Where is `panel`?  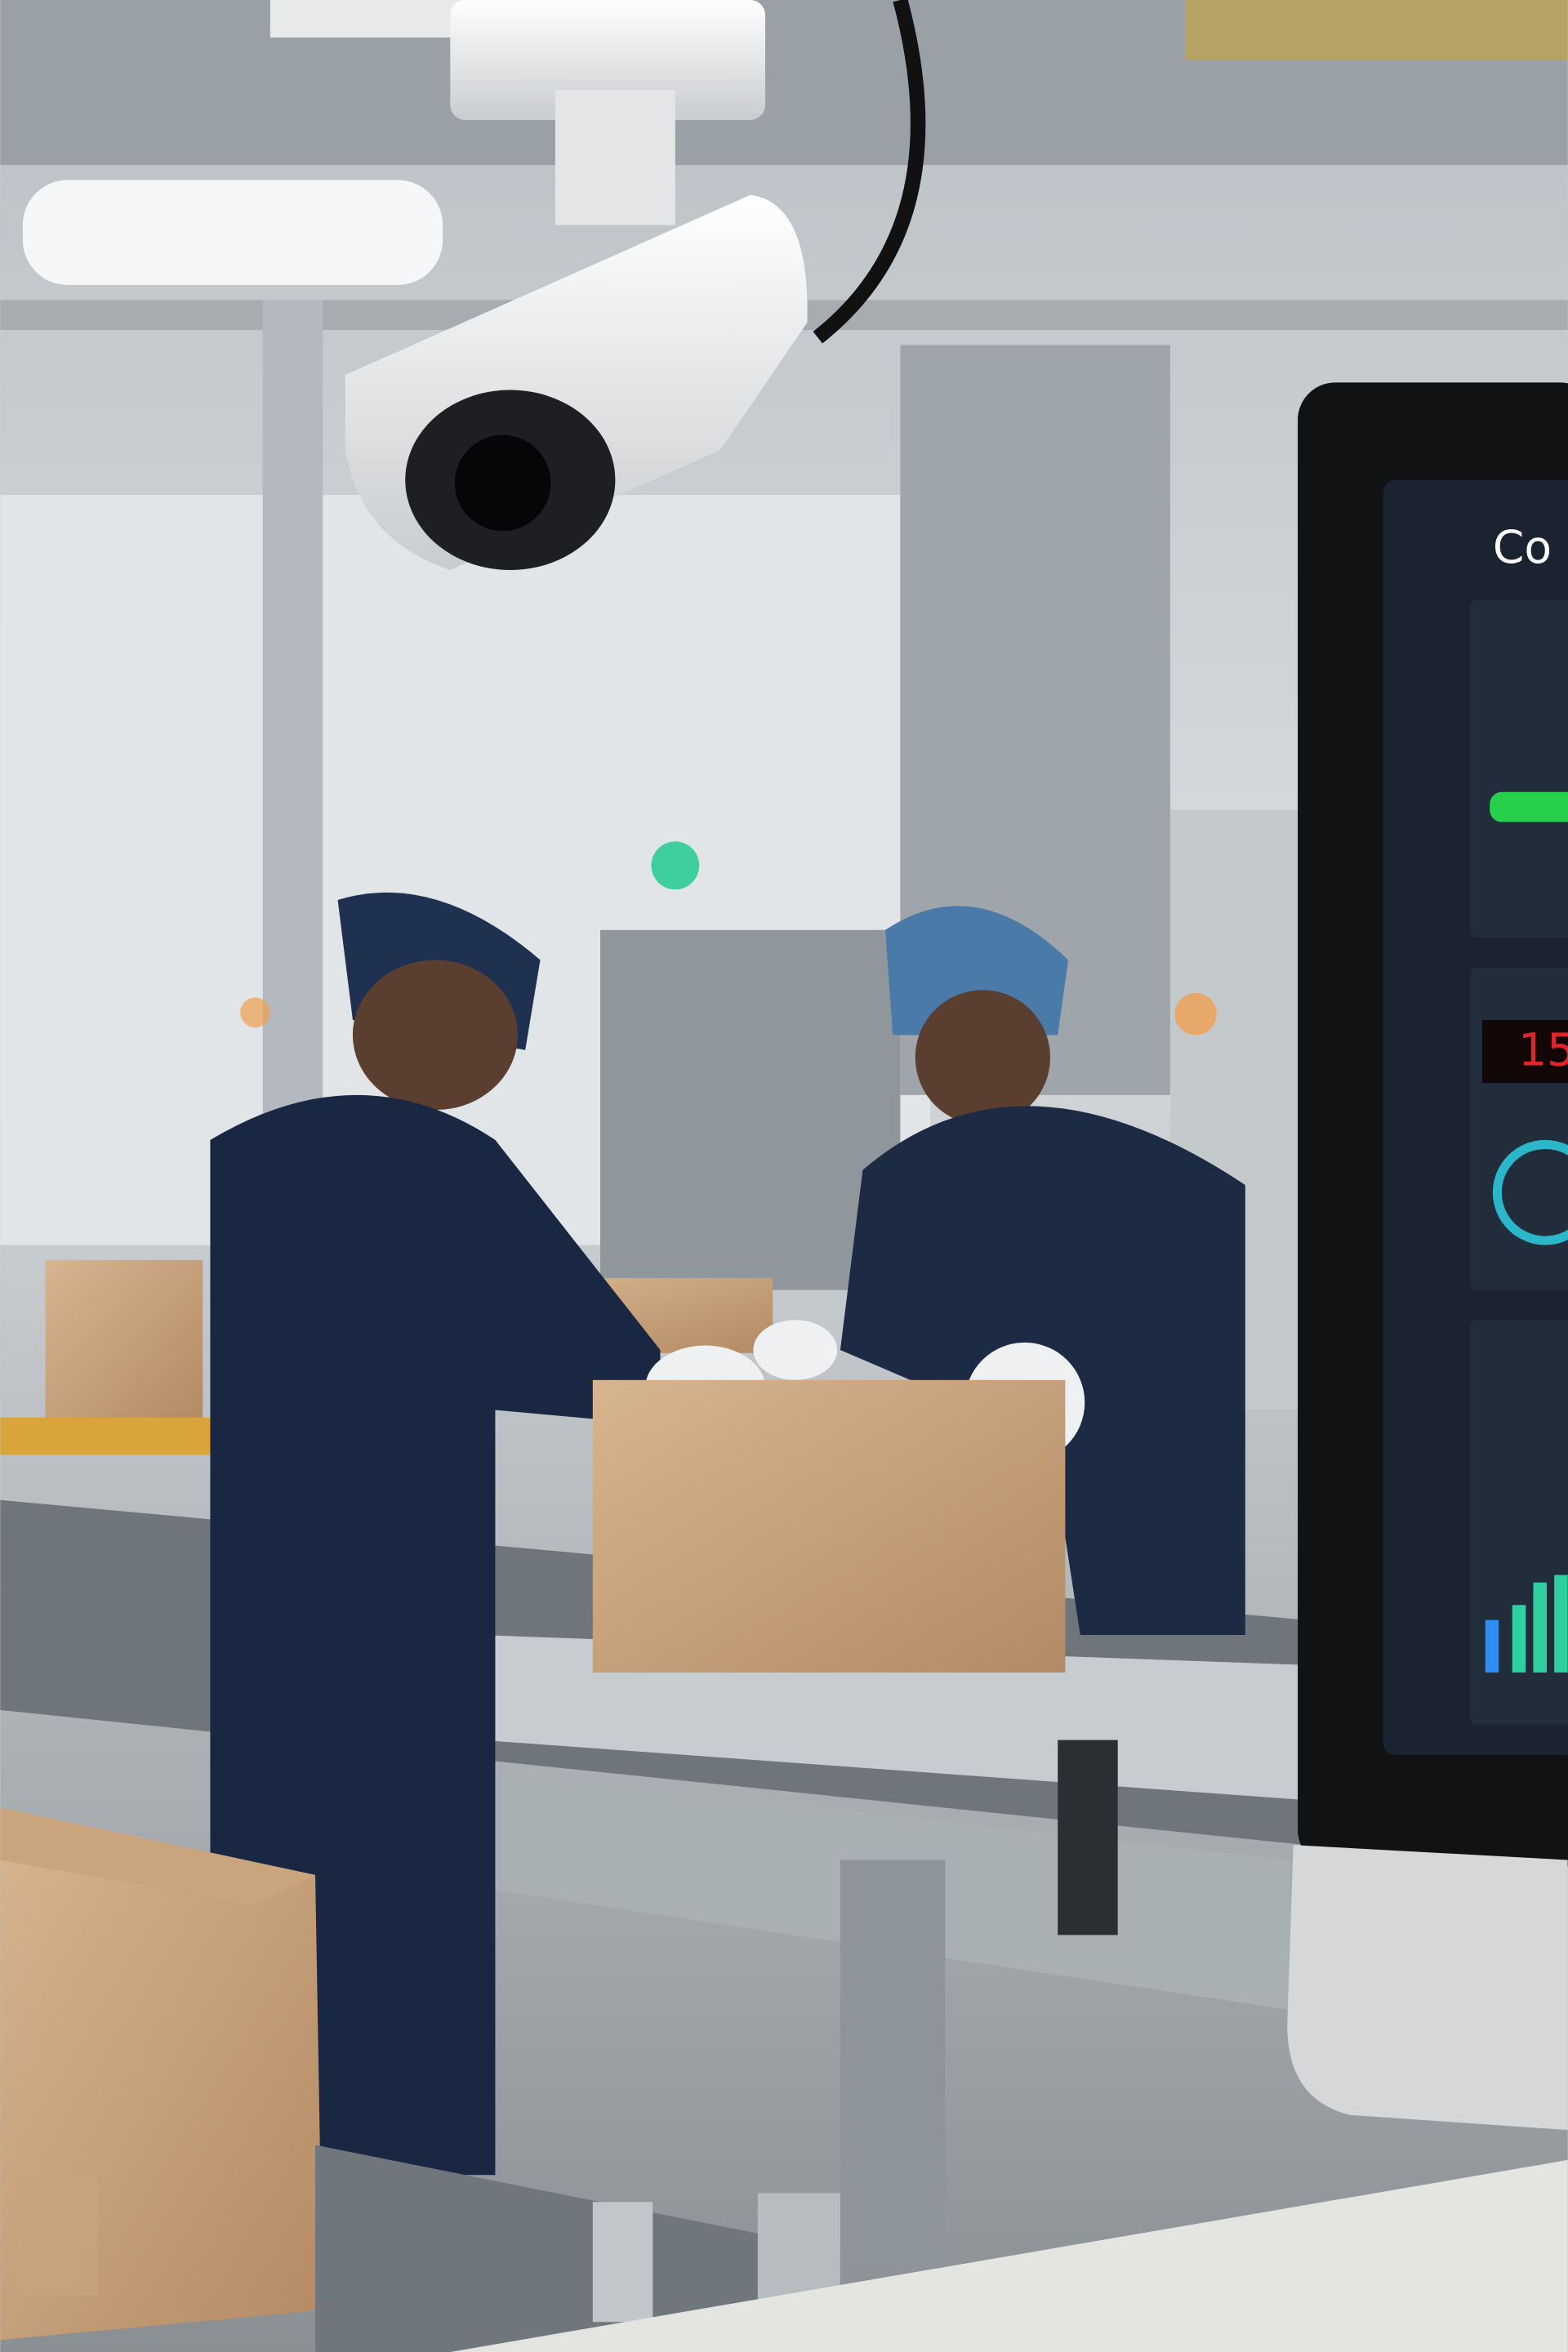 panel is located at coordinates (1519, 768).